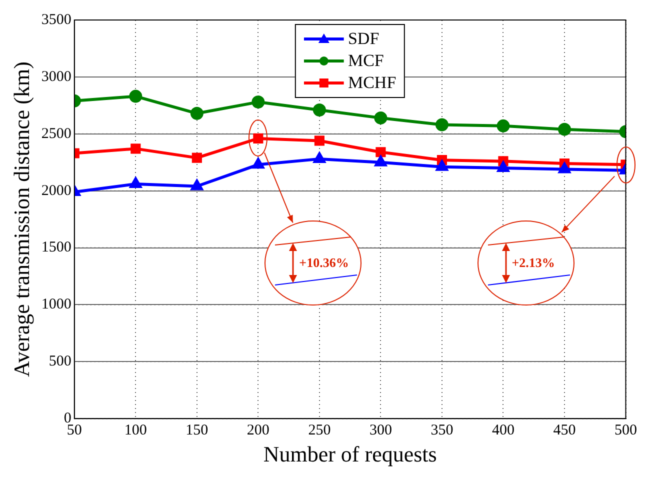 The width and height of the screenshot is (648, 477). Describe the element at coordinates (21, 220) in the screenshot. I see `y-axis-title: Average transmission distance (km)` at that location.